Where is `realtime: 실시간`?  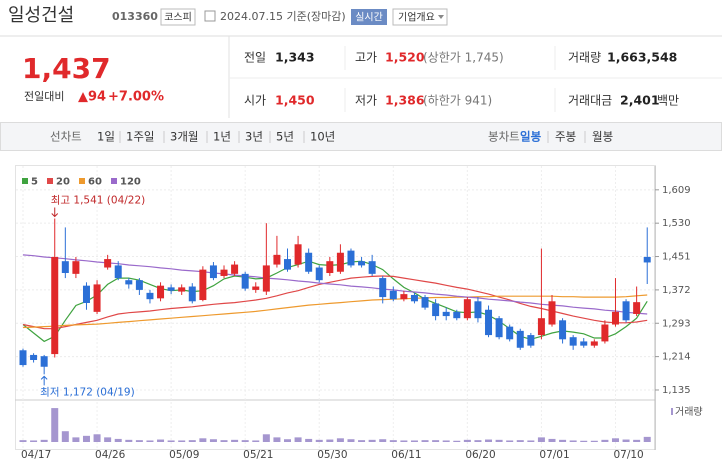 realtime: 실시간 is located at coordinates (369, 18).